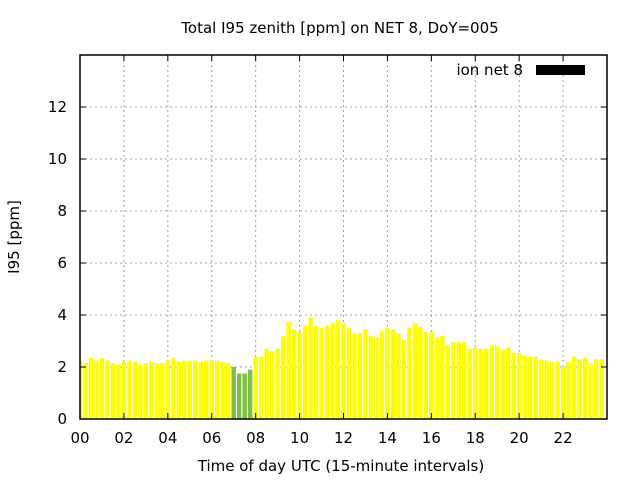 Image resolution: width=640 pixels, height=484 pixels. What do you see at coordinates (387, 438) in the screenshot?
I see `x-tick-label: 14` at bounding box center [387, 438].